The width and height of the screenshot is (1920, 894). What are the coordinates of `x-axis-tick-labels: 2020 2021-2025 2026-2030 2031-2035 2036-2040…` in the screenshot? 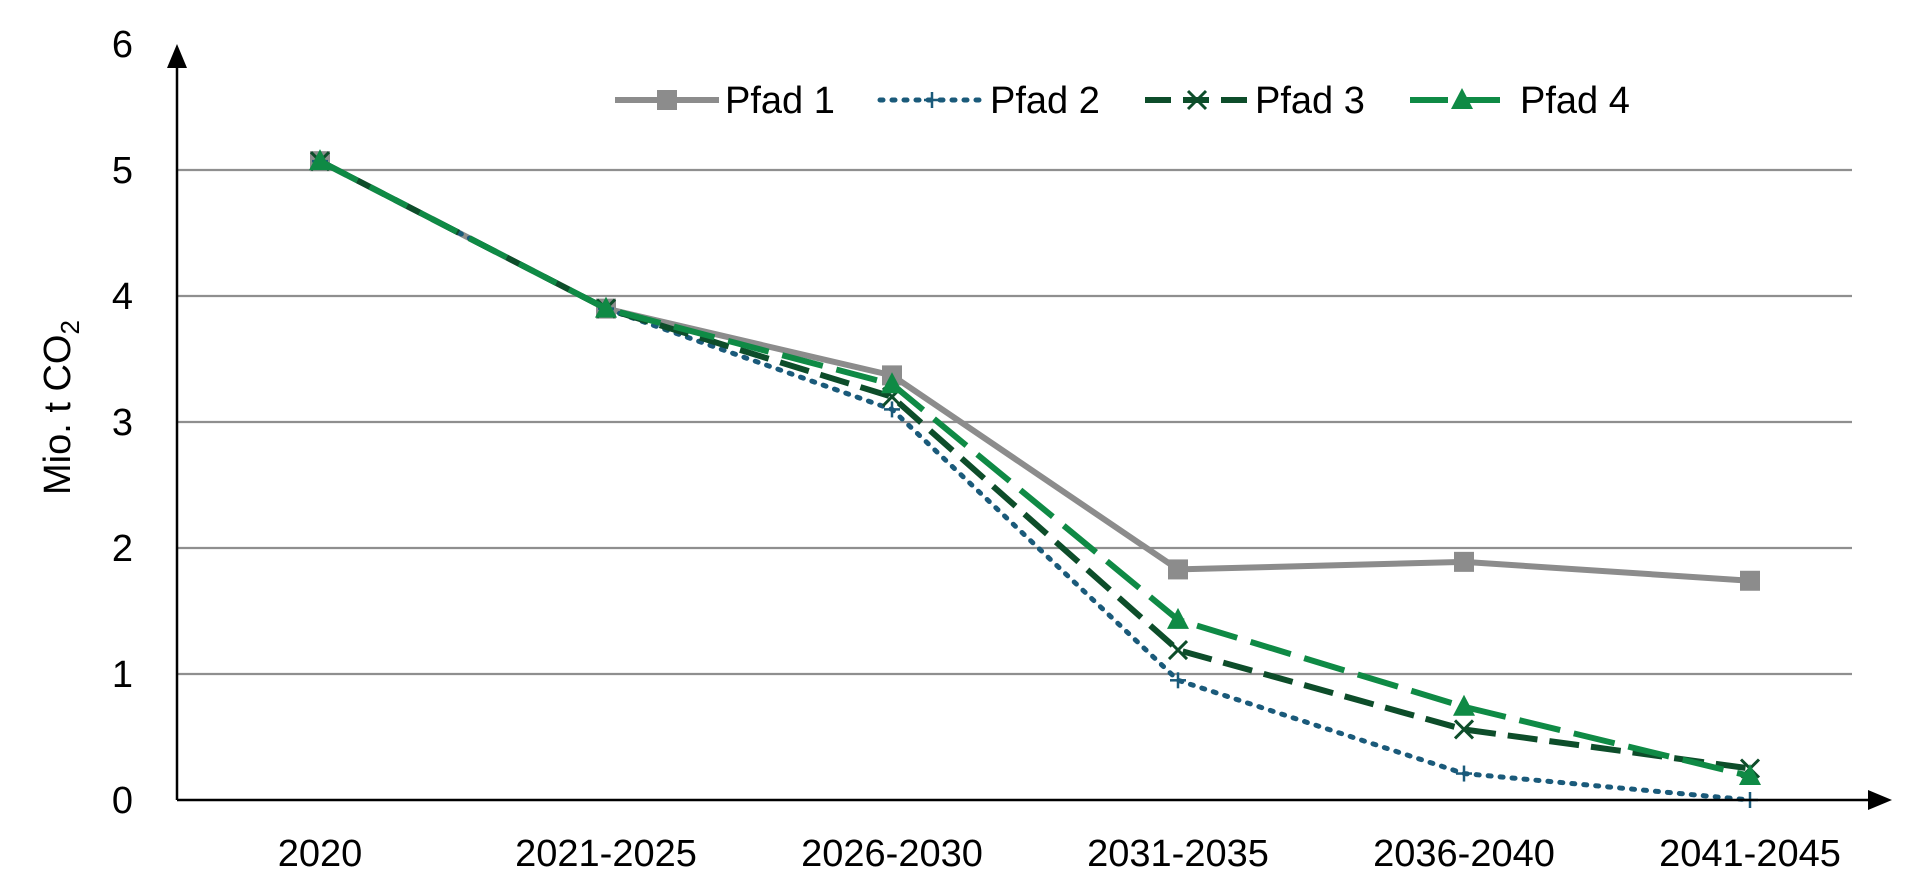 It's located at (1059, 854).